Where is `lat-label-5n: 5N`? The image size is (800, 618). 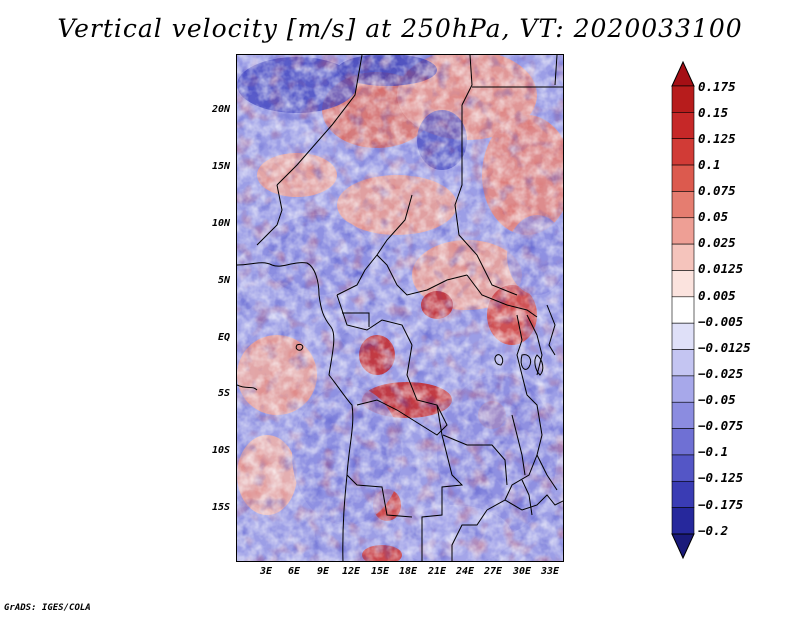 lat-label-5n: 5N is located at coordinates (223, 280).